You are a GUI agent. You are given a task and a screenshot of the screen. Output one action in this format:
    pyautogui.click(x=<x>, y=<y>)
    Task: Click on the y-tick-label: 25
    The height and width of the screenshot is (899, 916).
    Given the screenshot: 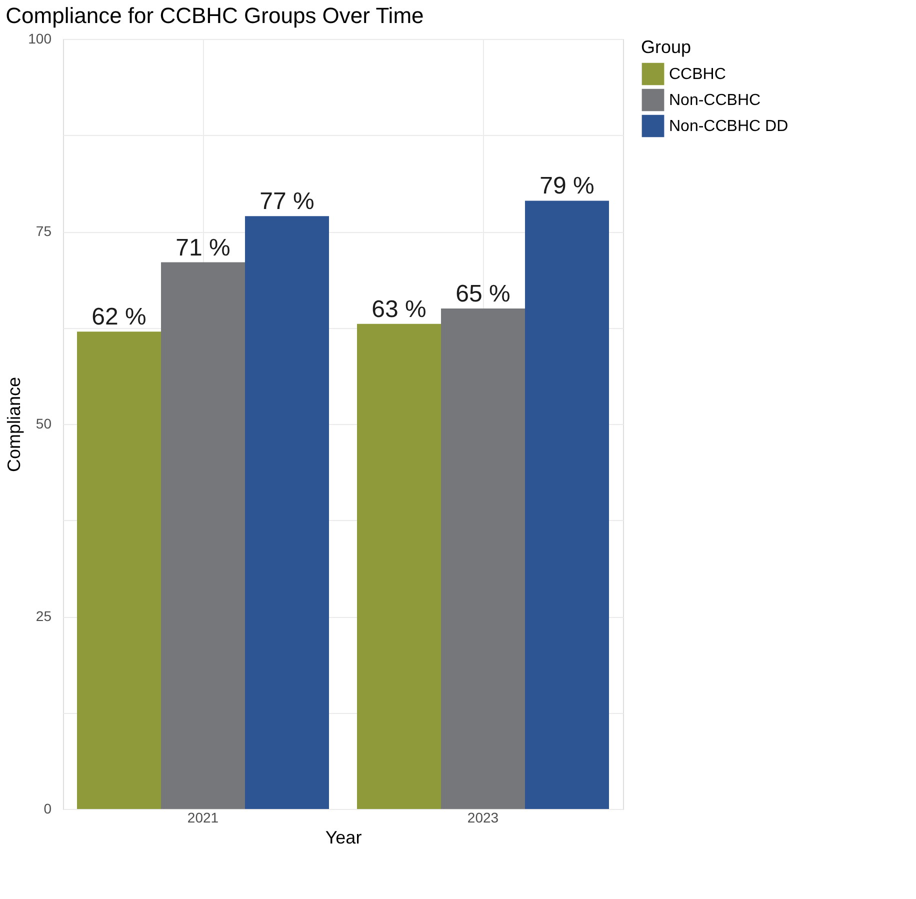 What is the action you would take?
    pyautogui.click(x=44, y=616)
    